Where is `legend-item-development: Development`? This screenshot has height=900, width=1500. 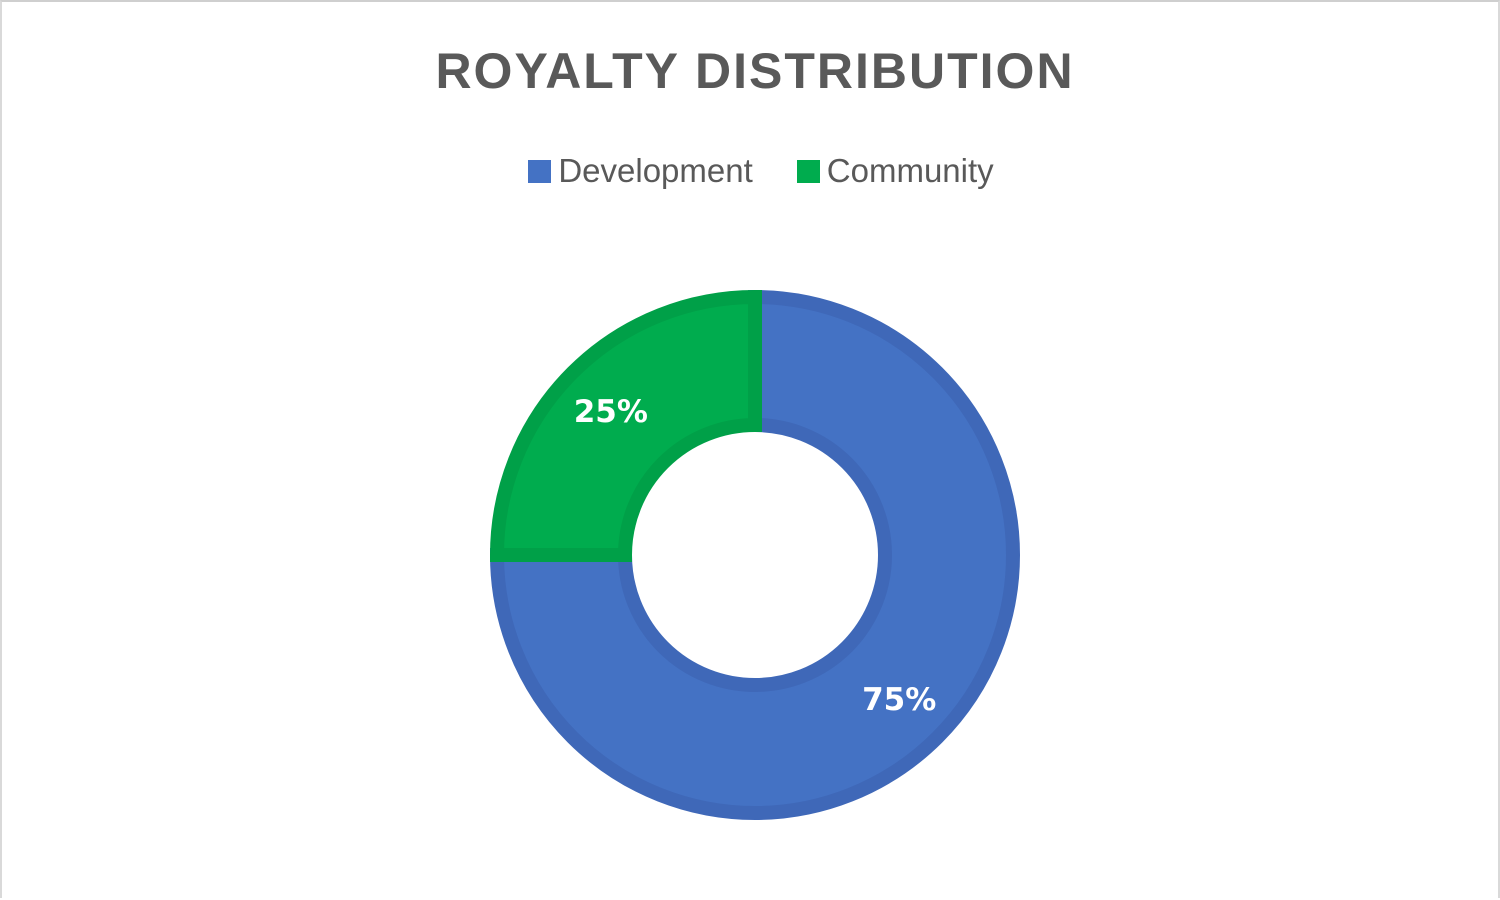
legend-item-development: Development is located at coordinates (640, 171).